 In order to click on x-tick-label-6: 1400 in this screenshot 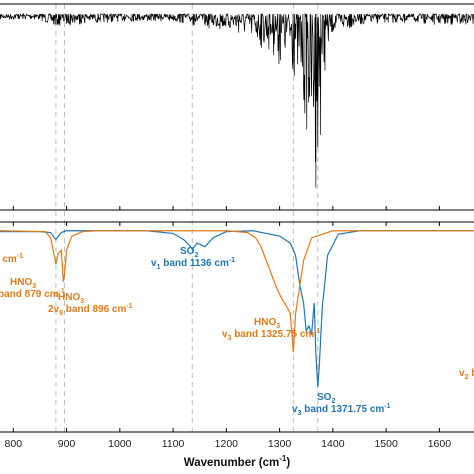, I will do `click(333, 444)`.